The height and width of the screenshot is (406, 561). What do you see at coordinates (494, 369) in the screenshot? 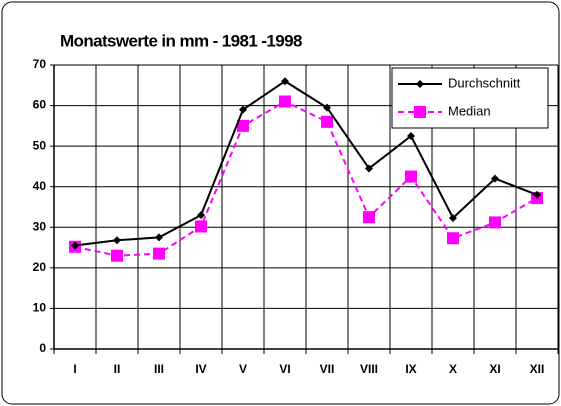
I see `x-tick-label: XI` at bounding box center [494, 369].